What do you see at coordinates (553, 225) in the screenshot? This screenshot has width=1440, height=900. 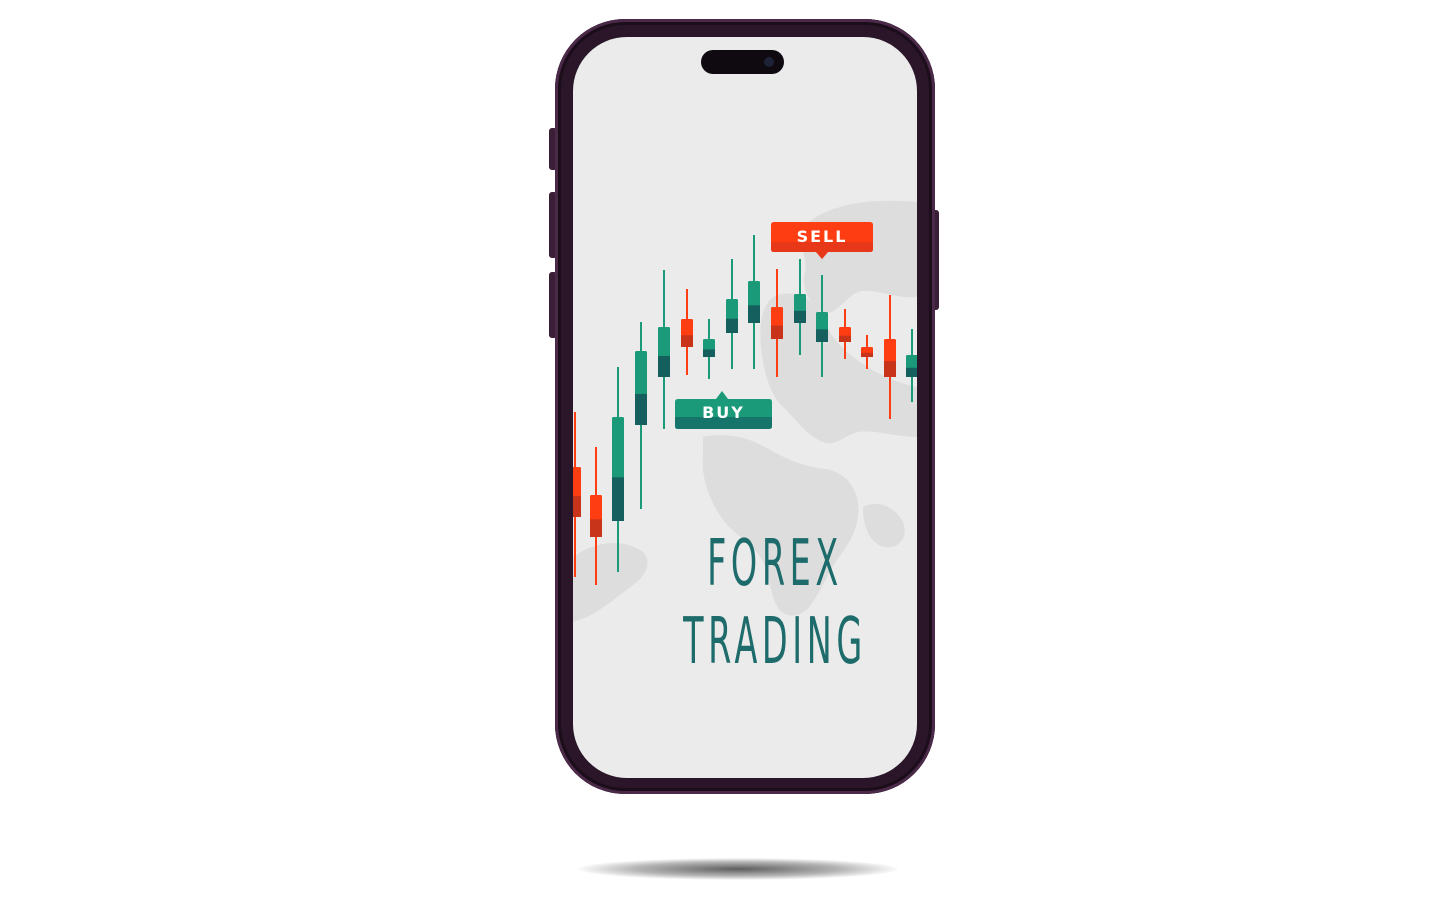 I see `volume-up-button` at bounding box center [553, 225].